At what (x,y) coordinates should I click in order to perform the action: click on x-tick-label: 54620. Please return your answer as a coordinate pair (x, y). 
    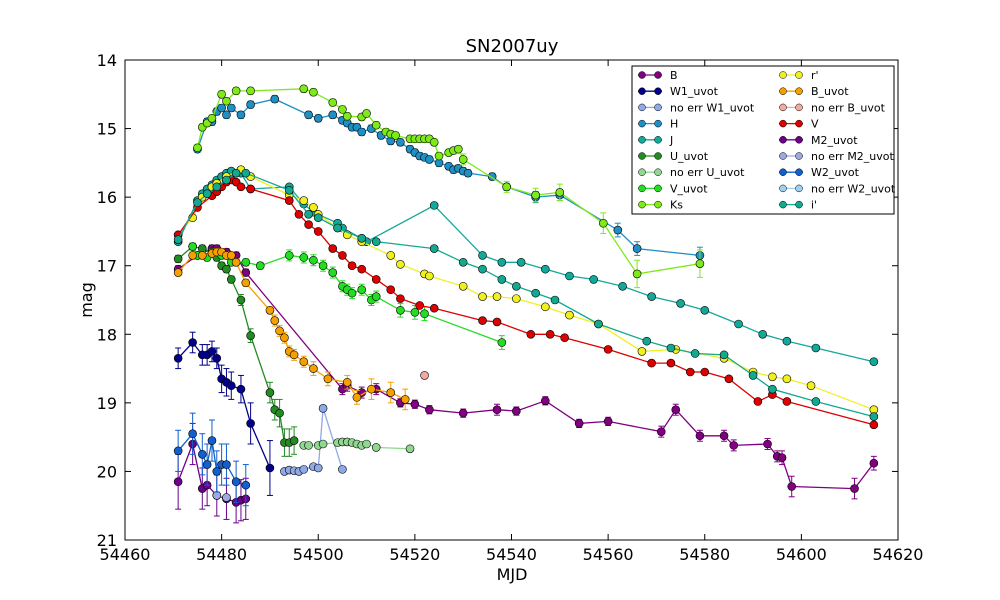
    Looking at the image, I should click on (898, 554).